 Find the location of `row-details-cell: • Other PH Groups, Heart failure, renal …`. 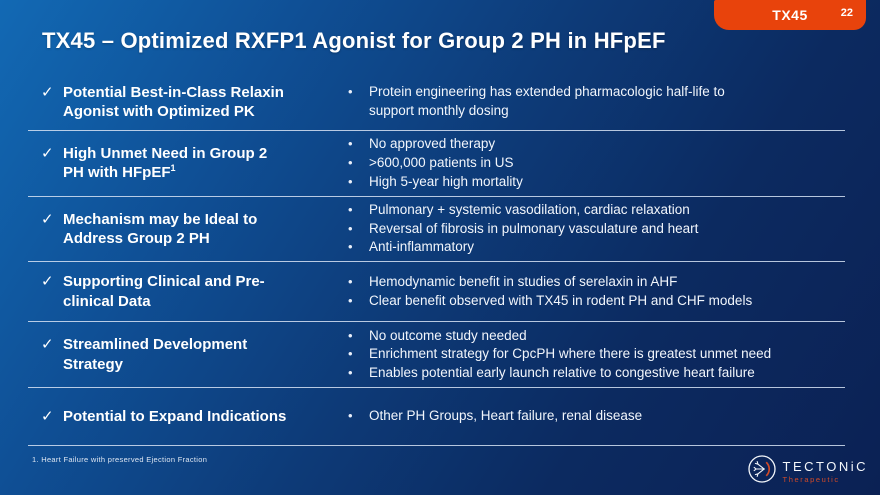

row-details-cell: • Other PH Groups, Heart failure, renal … is located at coordinates (582, 416).